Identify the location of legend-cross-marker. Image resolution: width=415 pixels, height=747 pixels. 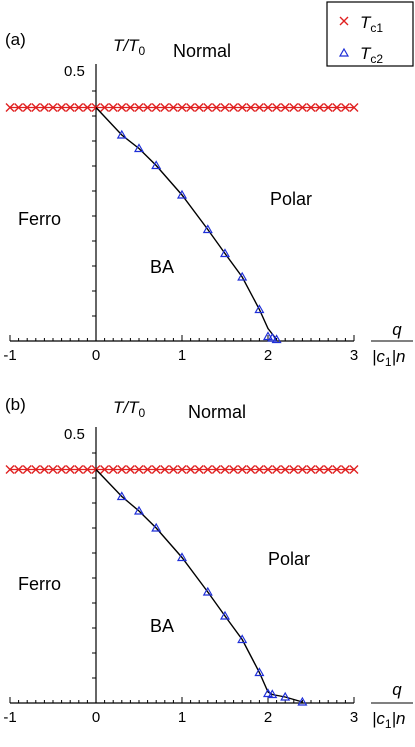
(344, 21).